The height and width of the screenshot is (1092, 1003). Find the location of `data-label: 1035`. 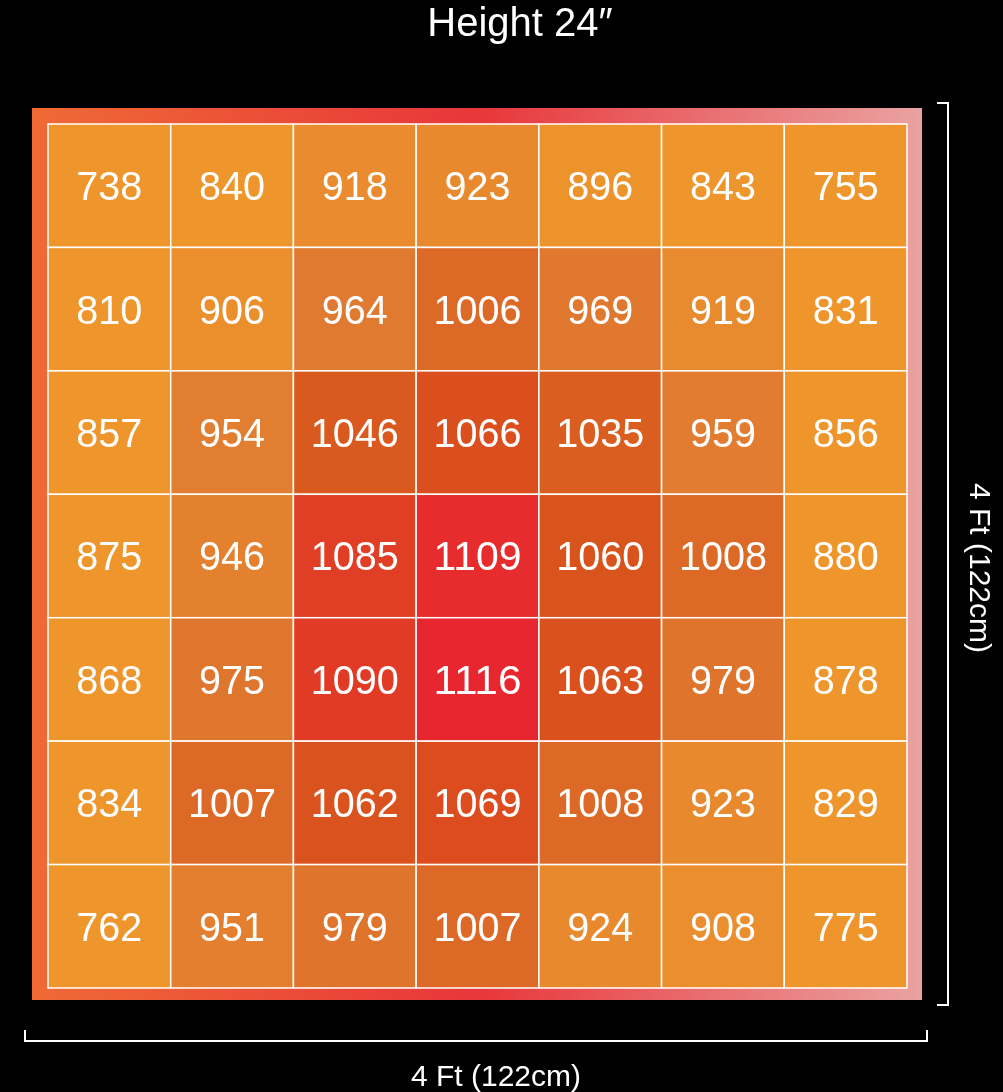

data-label: 1035 is located at coordinates (601, 432).